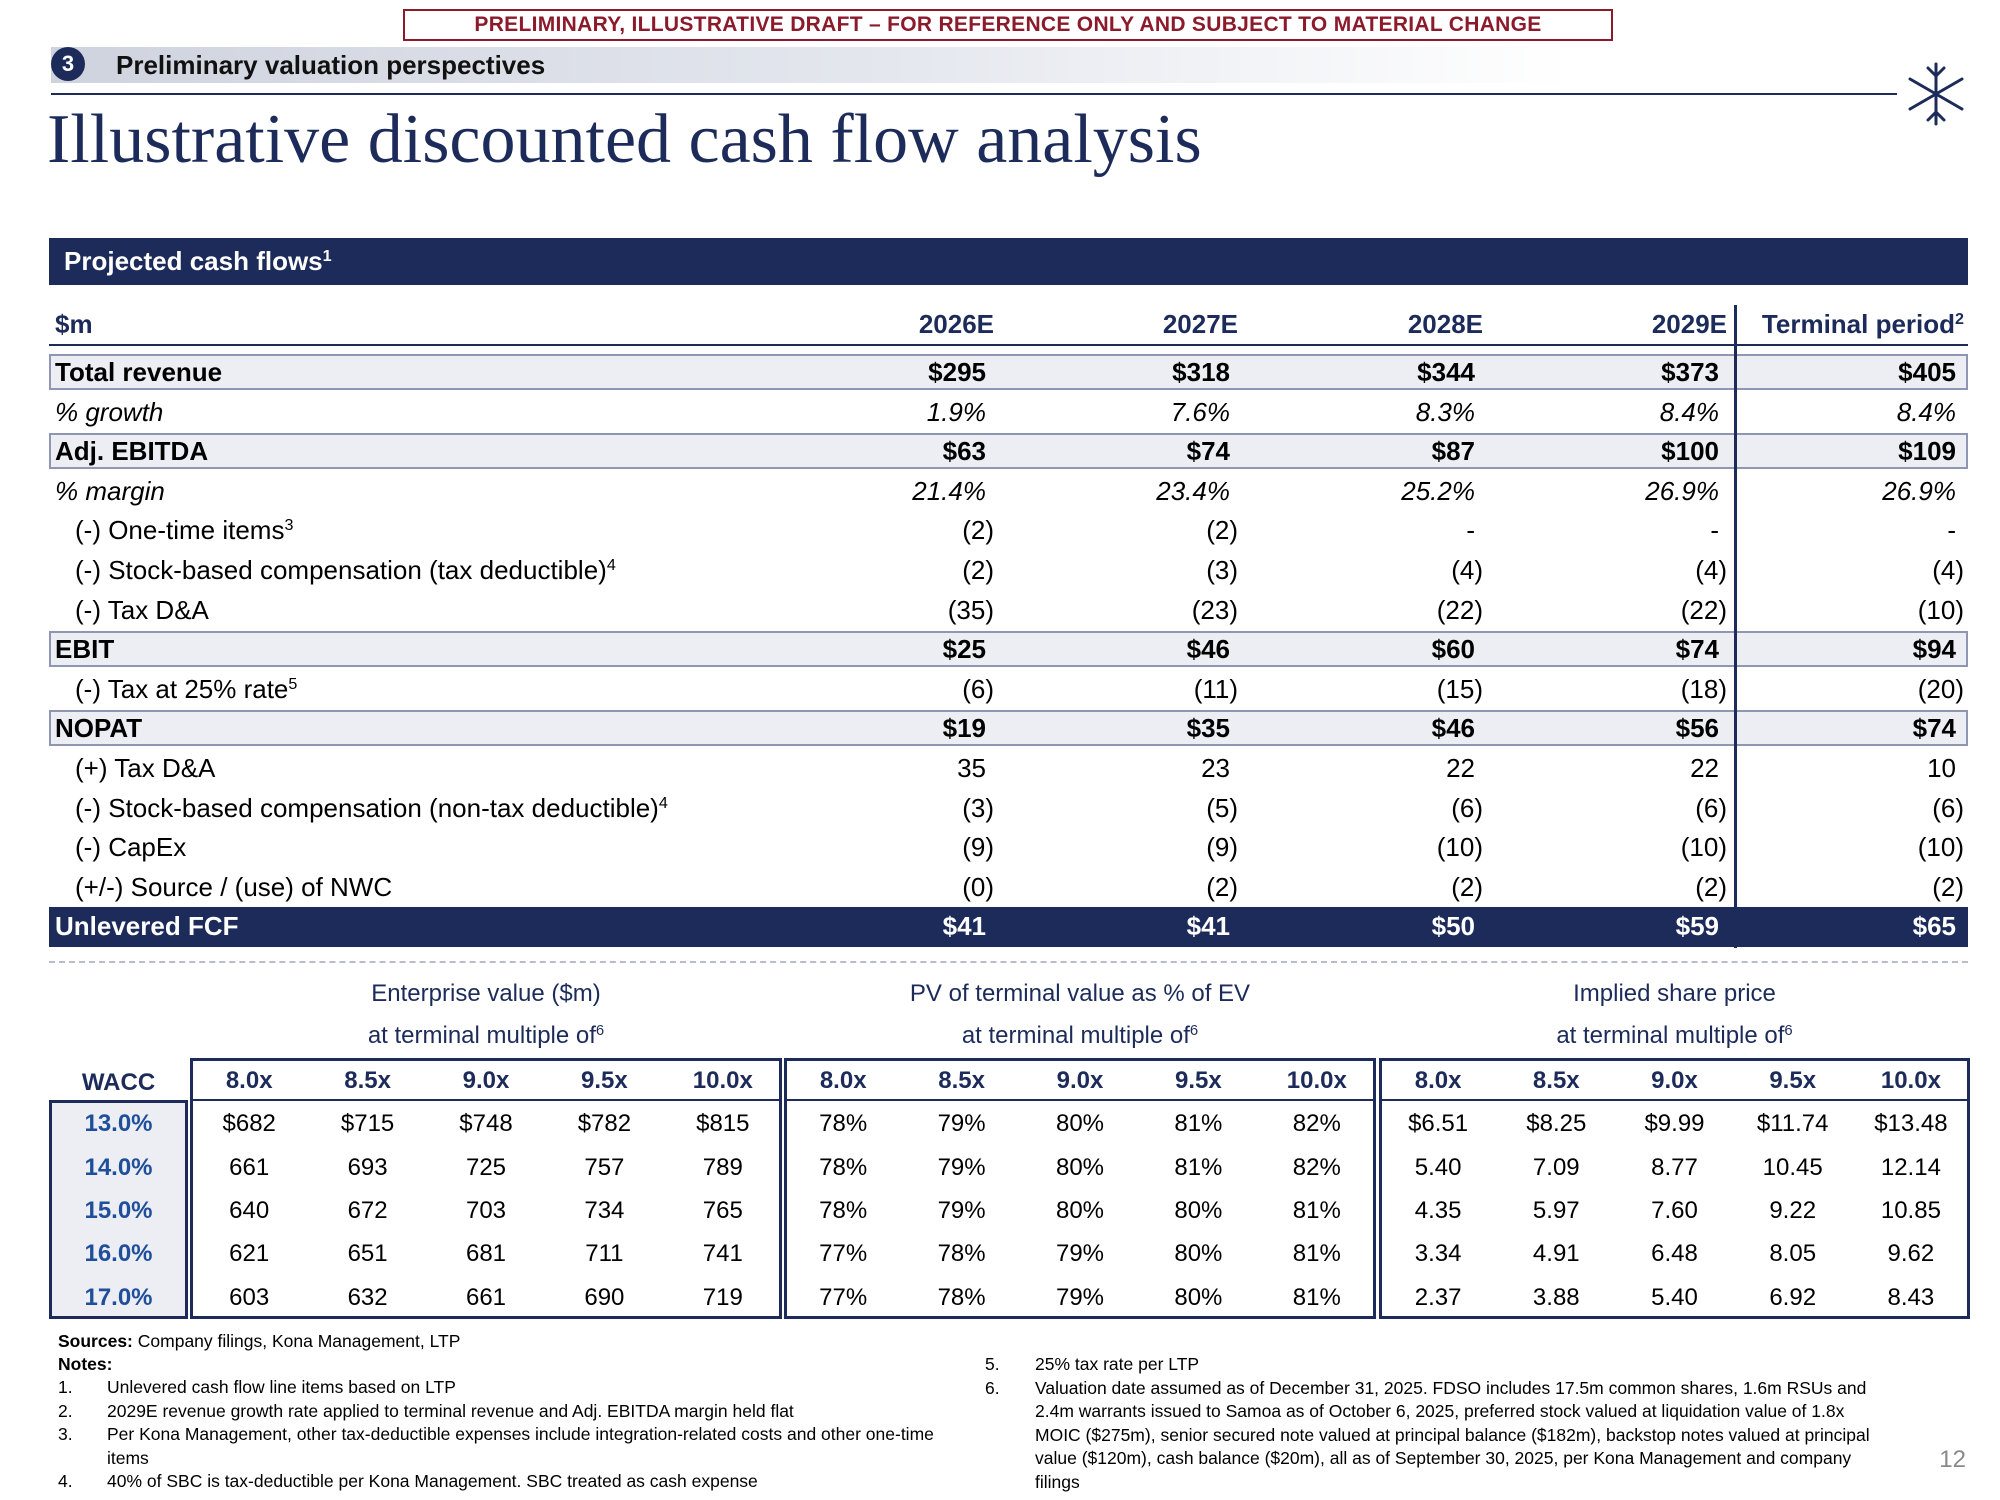  I want to click on row-label-text: (-) Tax at 25% rate, so click(182, 688).